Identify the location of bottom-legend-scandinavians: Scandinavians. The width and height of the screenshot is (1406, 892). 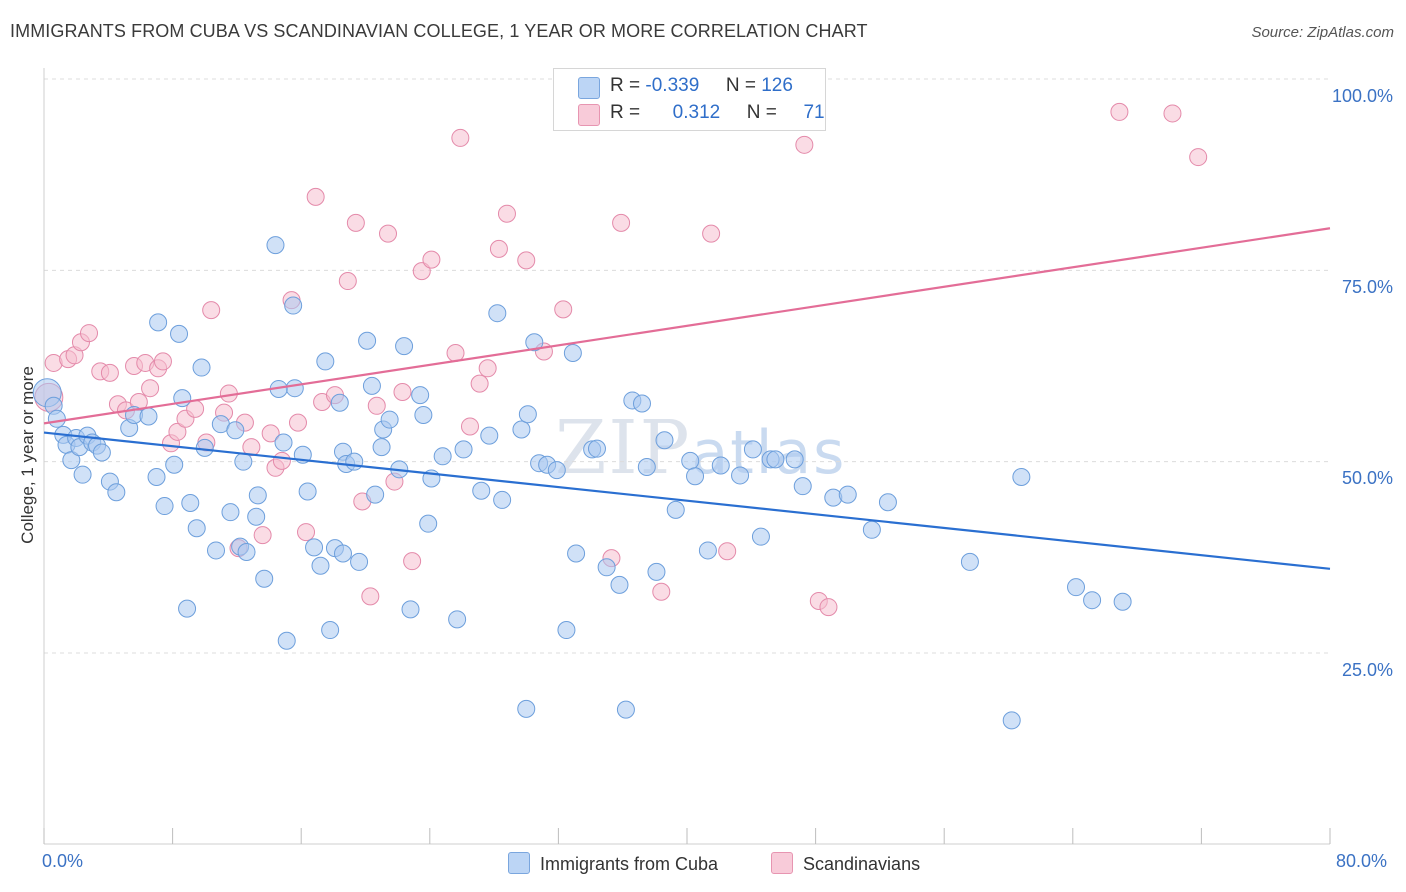
(845, 863).